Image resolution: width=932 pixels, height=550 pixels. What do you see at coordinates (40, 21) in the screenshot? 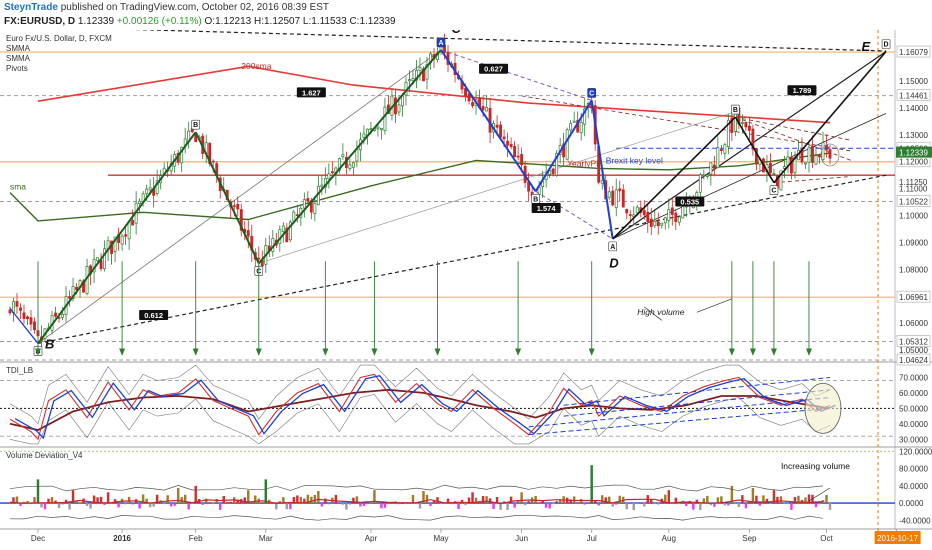
I see `symbol-name: FX:EURUSD, D` at bounding box center [40, 21].